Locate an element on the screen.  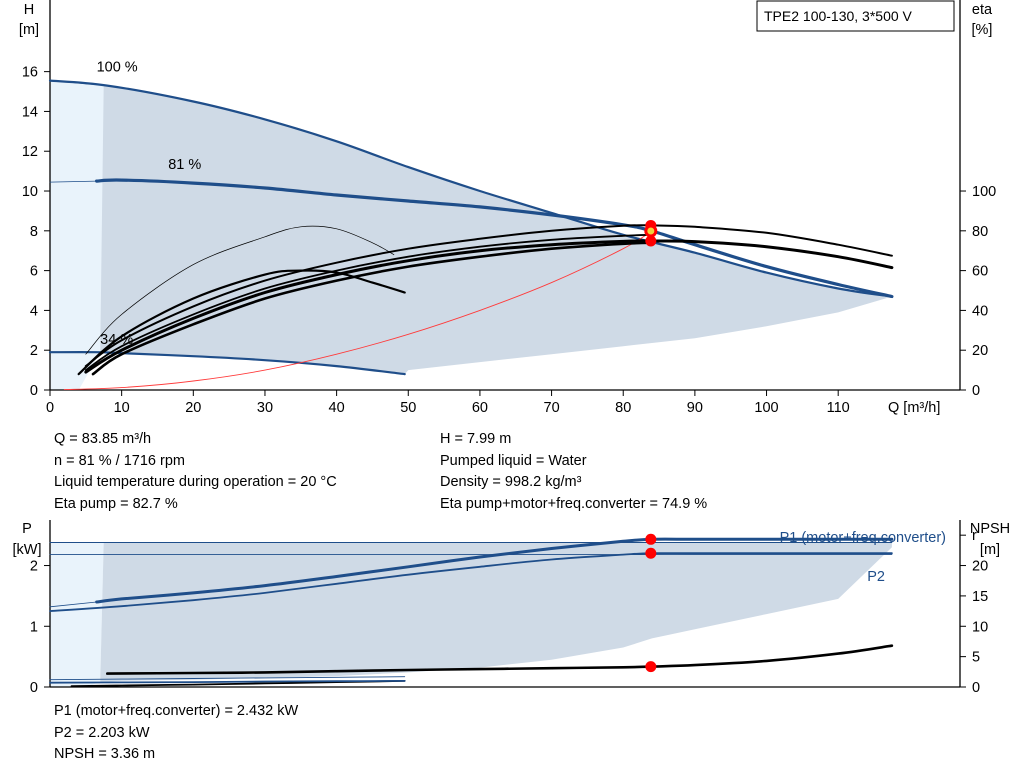
operating-point-head-center is located at coordinates (651, 231).